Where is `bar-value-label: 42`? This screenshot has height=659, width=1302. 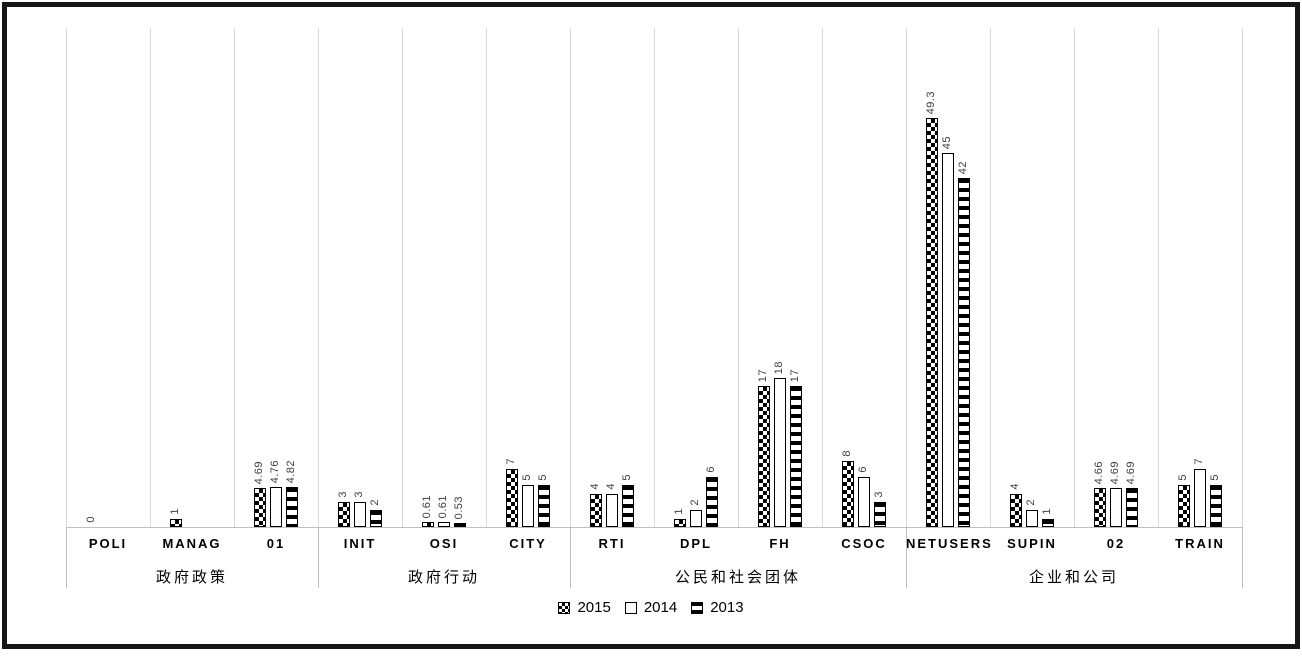
bar-value-label: 42 is located at coordinates (963, 167).